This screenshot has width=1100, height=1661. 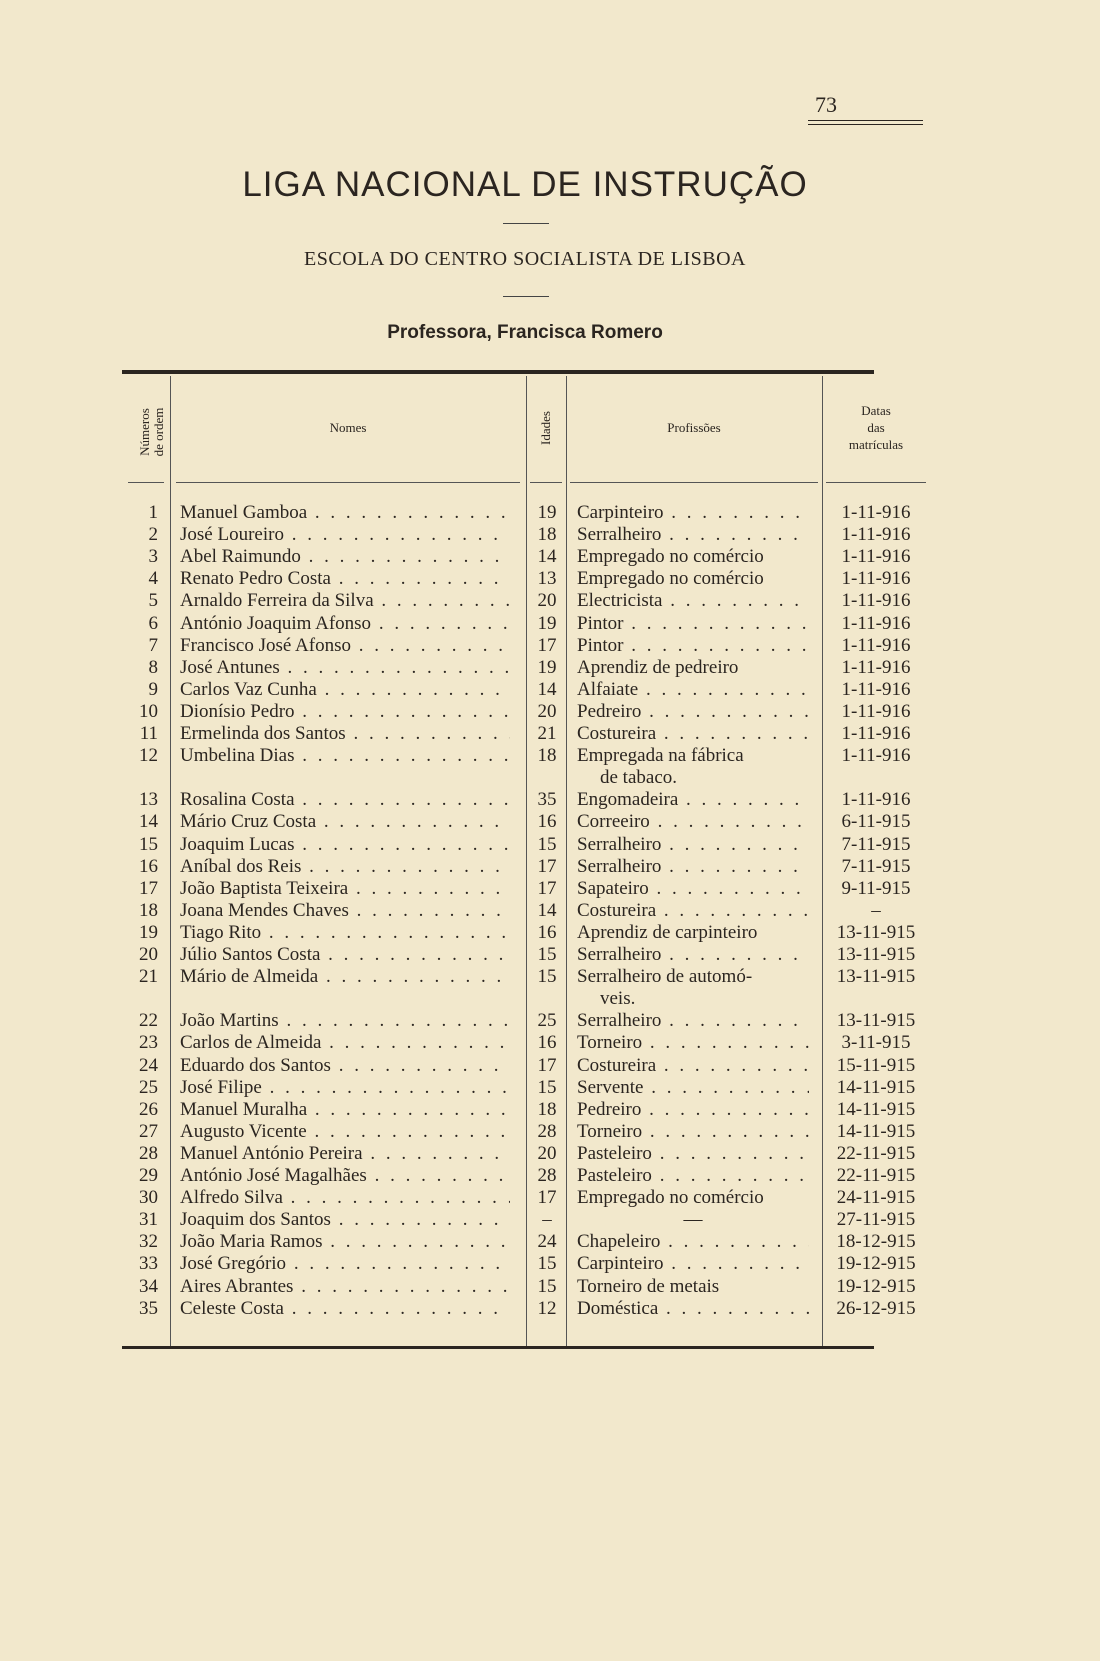 What do you see at coordinates (547, 667) in the screenshot?
I see `student-age: 19` at bounding box center [547, 667].